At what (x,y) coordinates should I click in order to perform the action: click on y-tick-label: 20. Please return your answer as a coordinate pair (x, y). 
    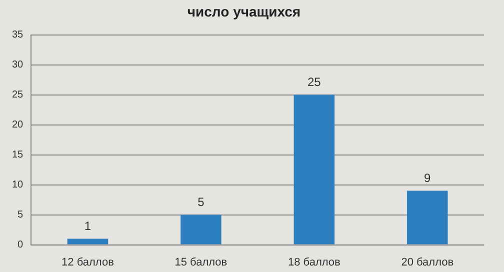
    Looking at the image, I should click on (18, 125).